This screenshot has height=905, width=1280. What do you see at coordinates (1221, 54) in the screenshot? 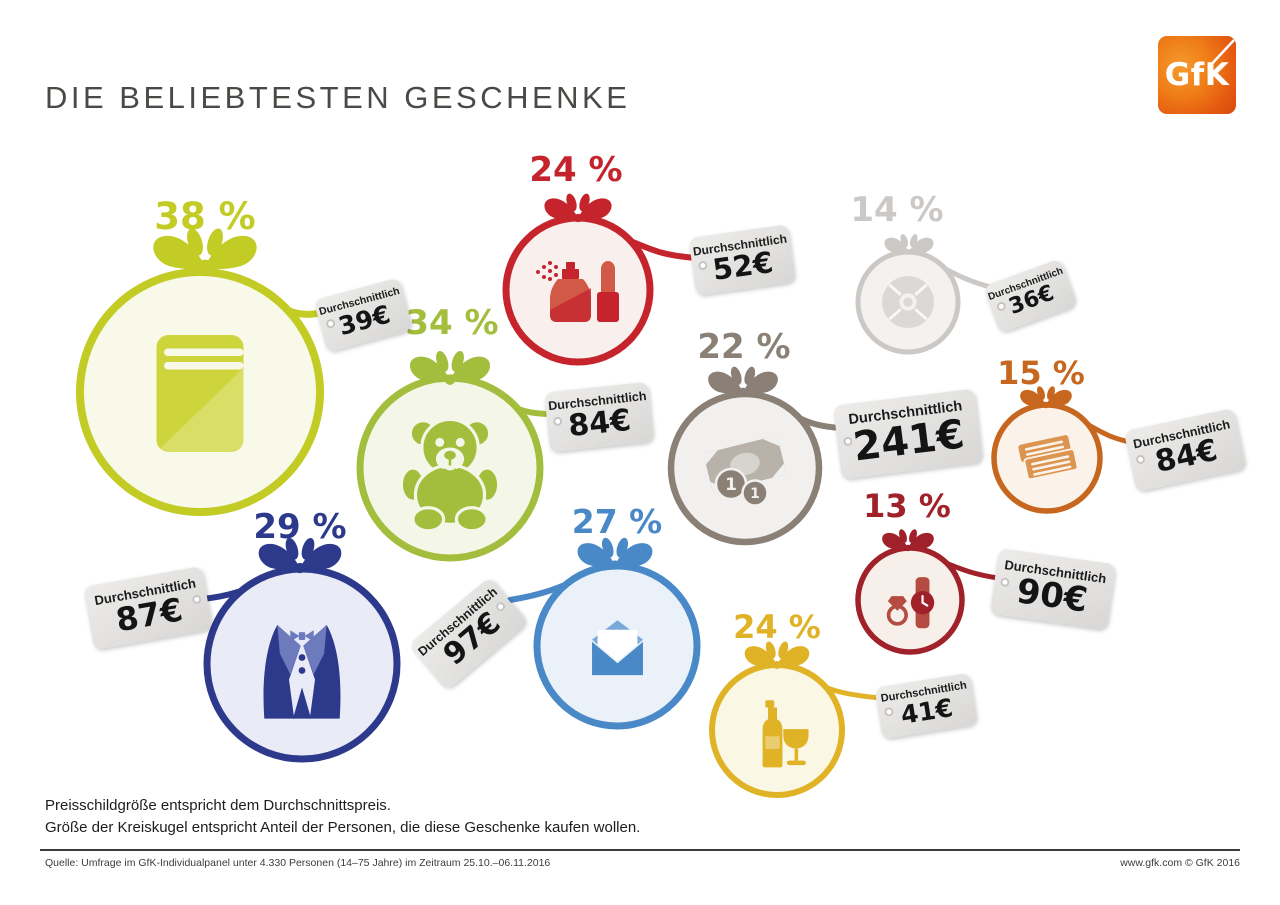
I see `logo-slash-icon` at bounding box center [1221, 54].